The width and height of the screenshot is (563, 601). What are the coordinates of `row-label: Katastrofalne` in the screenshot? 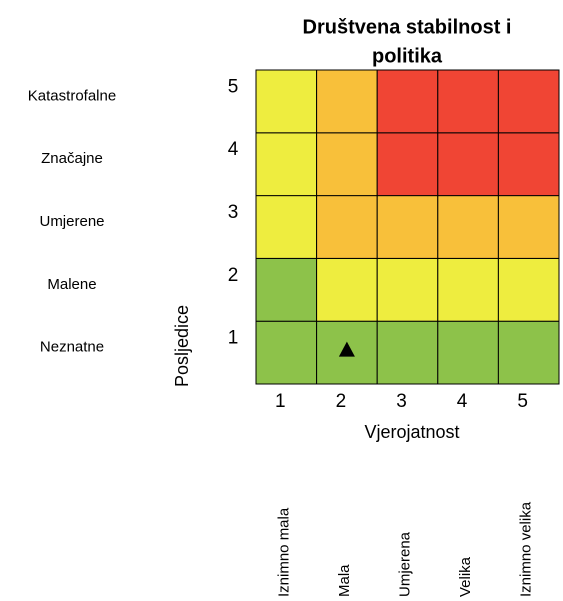 It's located at (72, 95).